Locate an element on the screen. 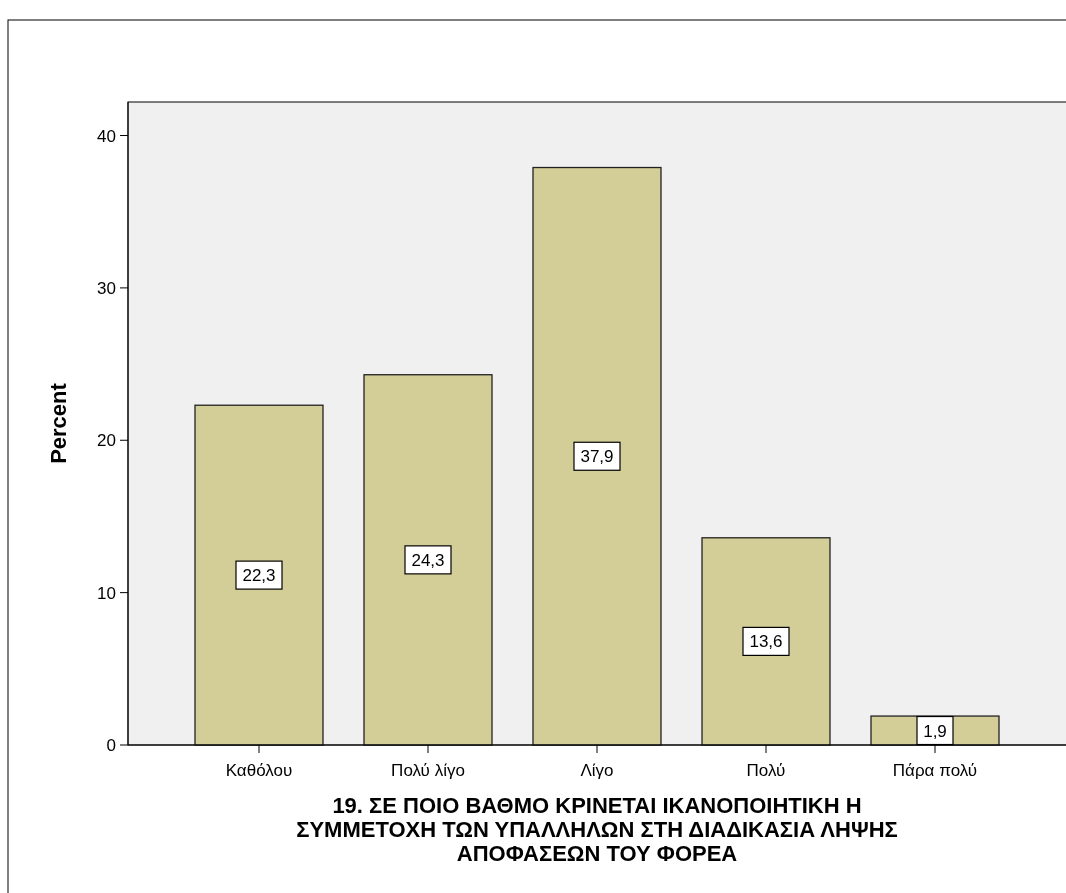 The width and height of the screenshot is (1066, 893). y-tick-label: 40 is located at coordinates (106, 136).